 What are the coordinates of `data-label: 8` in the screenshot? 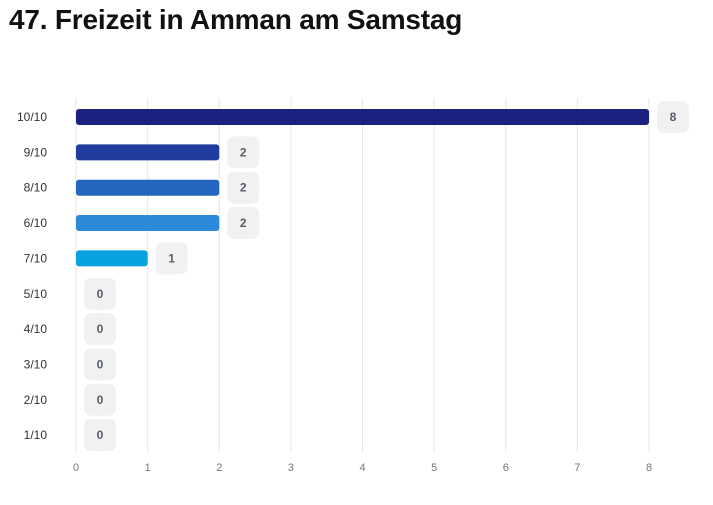 It's located at (673, 117).